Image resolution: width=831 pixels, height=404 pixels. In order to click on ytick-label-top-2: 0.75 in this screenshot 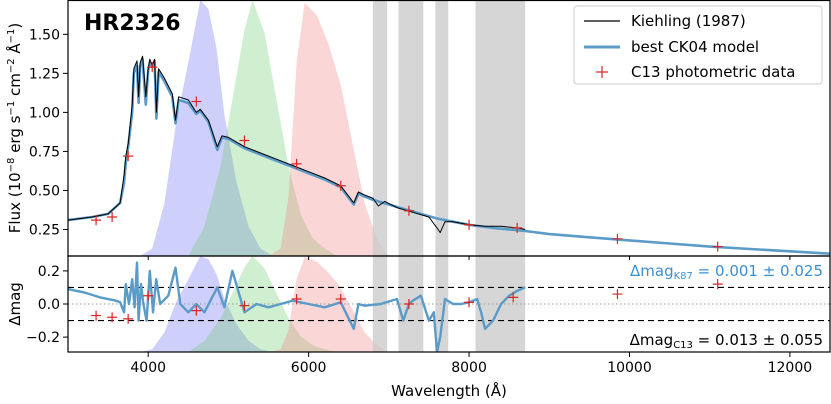, I will do `click(44, 152)`.